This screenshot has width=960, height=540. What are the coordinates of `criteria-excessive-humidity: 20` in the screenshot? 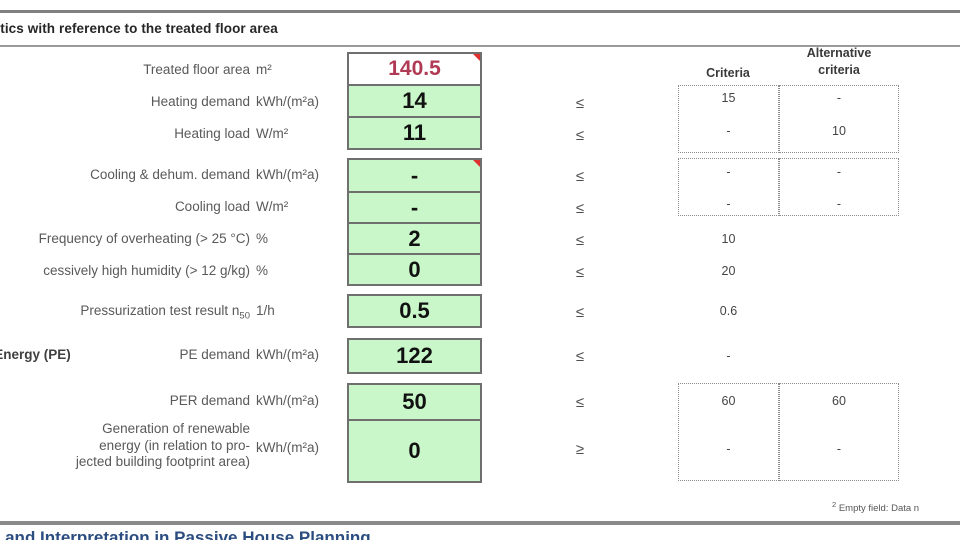 It's located at (728, 271).